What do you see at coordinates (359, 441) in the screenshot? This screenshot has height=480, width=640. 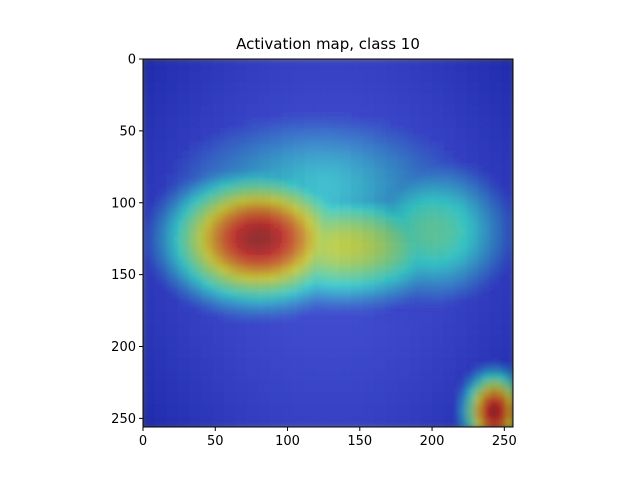 I see `x-tick-label: 150` at bounding box center [359, 441].